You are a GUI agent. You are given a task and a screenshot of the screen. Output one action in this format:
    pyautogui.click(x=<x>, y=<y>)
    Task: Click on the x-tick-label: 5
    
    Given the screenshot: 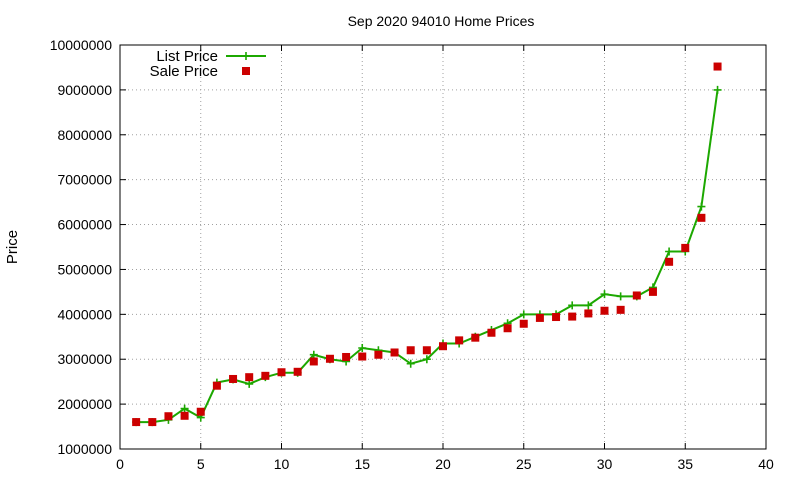 What is the action you would take?
    pyautogui.click(x=201, y=464)
    